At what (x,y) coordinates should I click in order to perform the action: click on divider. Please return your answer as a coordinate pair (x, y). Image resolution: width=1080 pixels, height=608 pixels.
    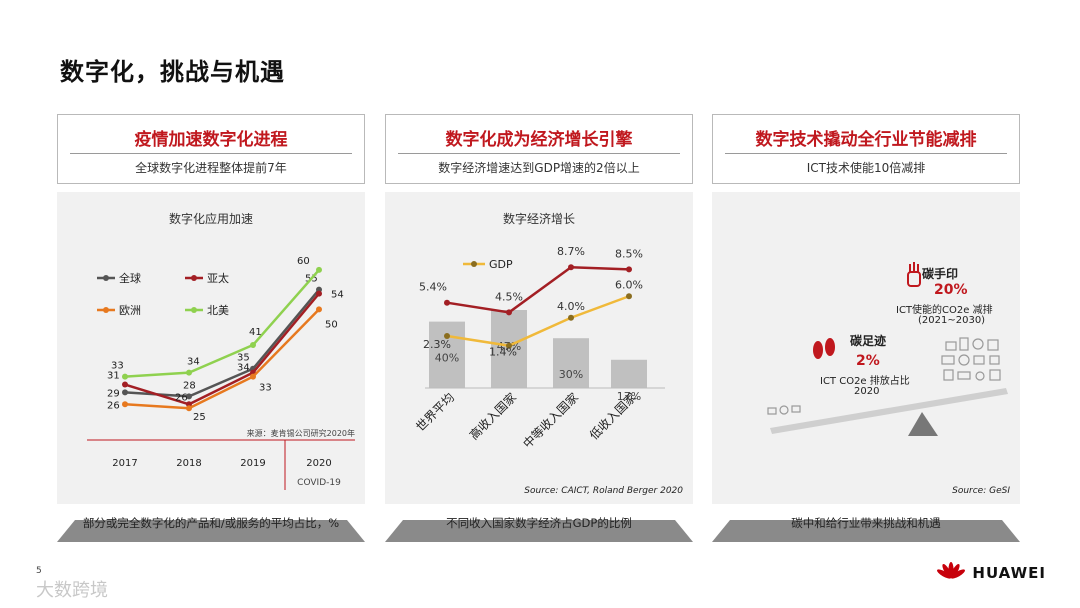
    Looking at the image, I should click on (211, 153).